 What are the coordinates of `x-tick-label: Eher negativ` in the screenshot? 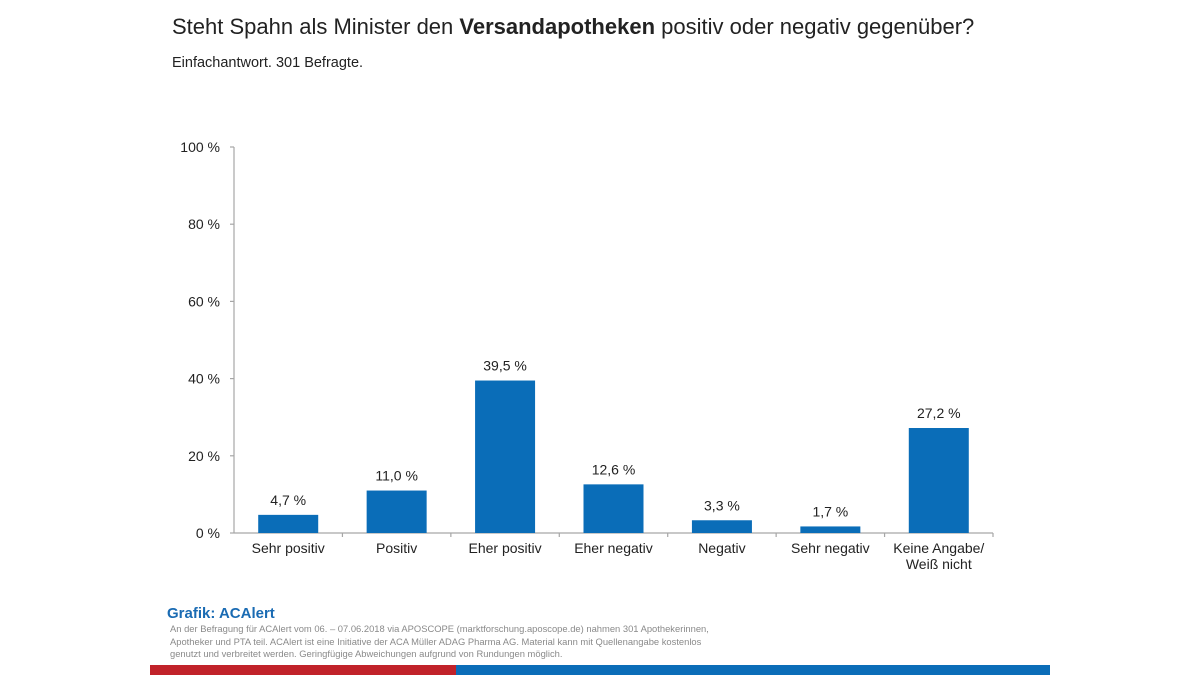 It's located at (613, 548).